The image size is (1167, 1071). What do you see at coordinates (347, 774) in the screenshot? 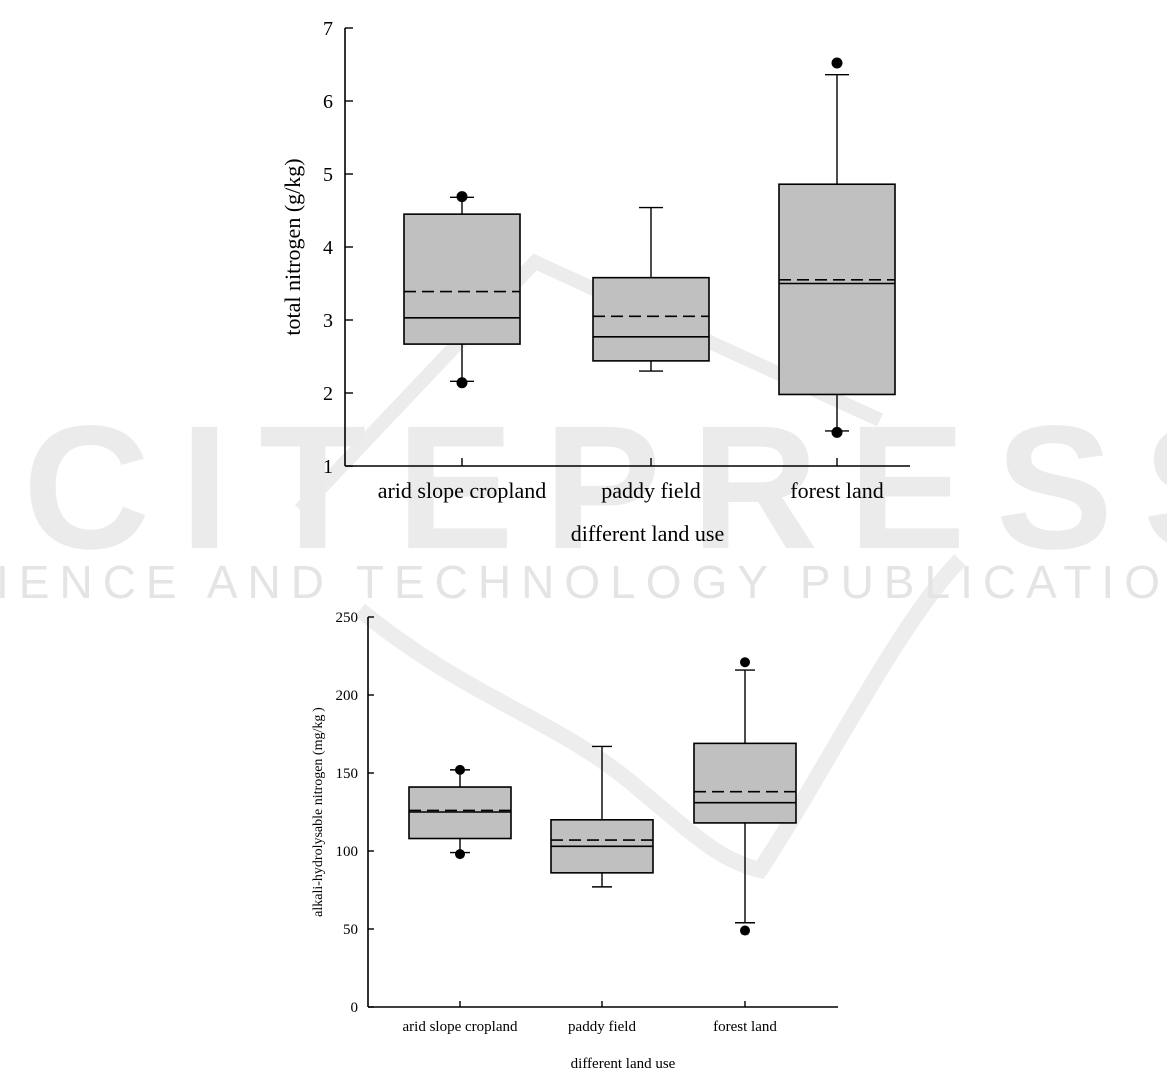
I see `y-tick-label: 150` at bounding box center [347, 774].